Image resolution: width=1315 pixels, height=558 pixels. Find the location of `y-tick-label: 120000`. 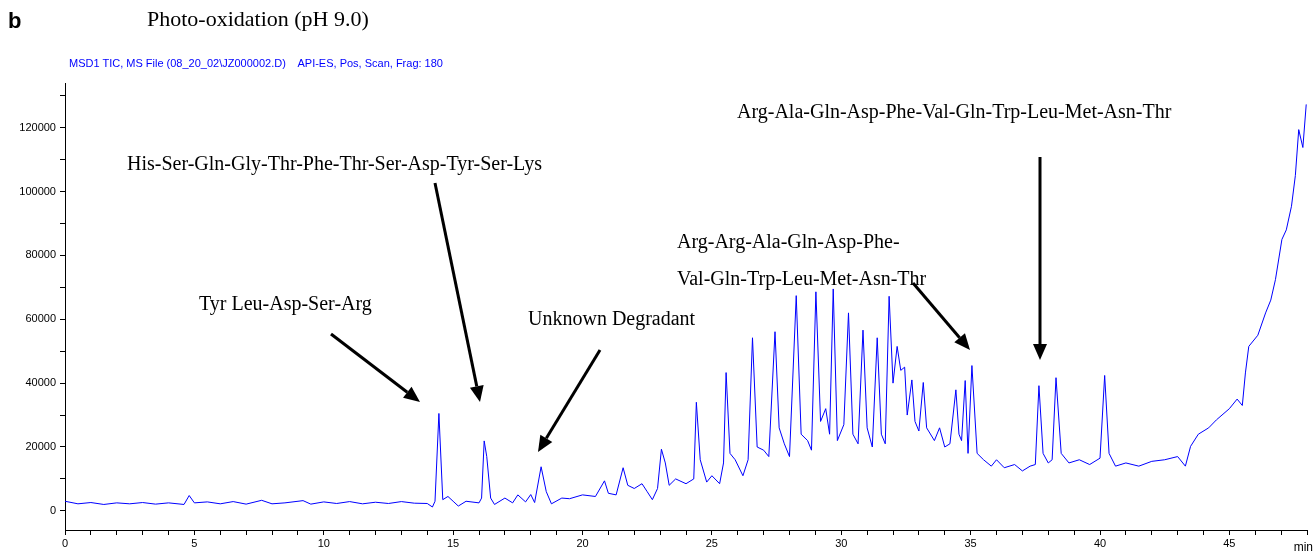

y-tick-label: 120000 is located at coordinates (37, 126).